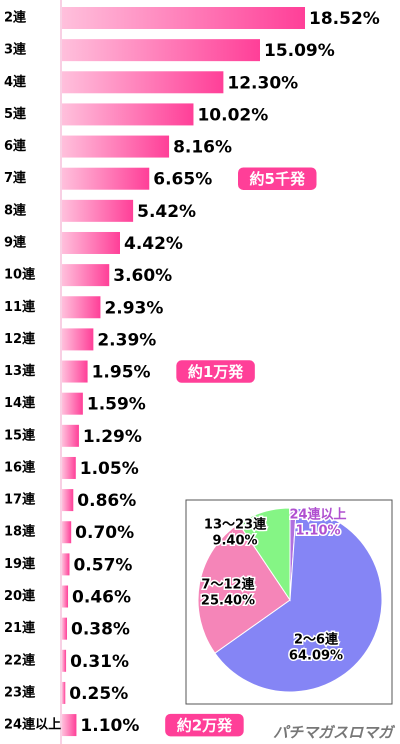  Describe the element at coordinates (20, 467) in the screenshot. I see `category-label: 16連` at that location.